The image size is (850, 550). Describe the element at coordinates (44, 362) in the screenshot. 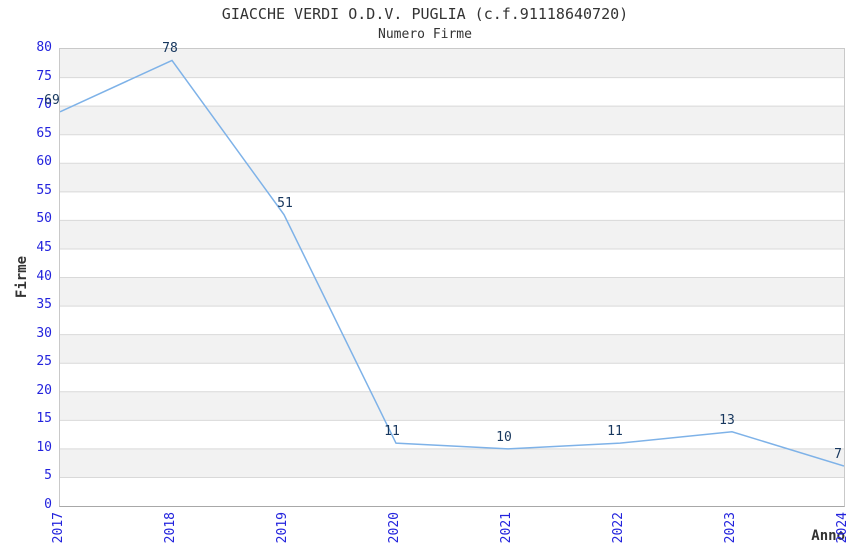

I see `y-tick-label: 25` at that location.